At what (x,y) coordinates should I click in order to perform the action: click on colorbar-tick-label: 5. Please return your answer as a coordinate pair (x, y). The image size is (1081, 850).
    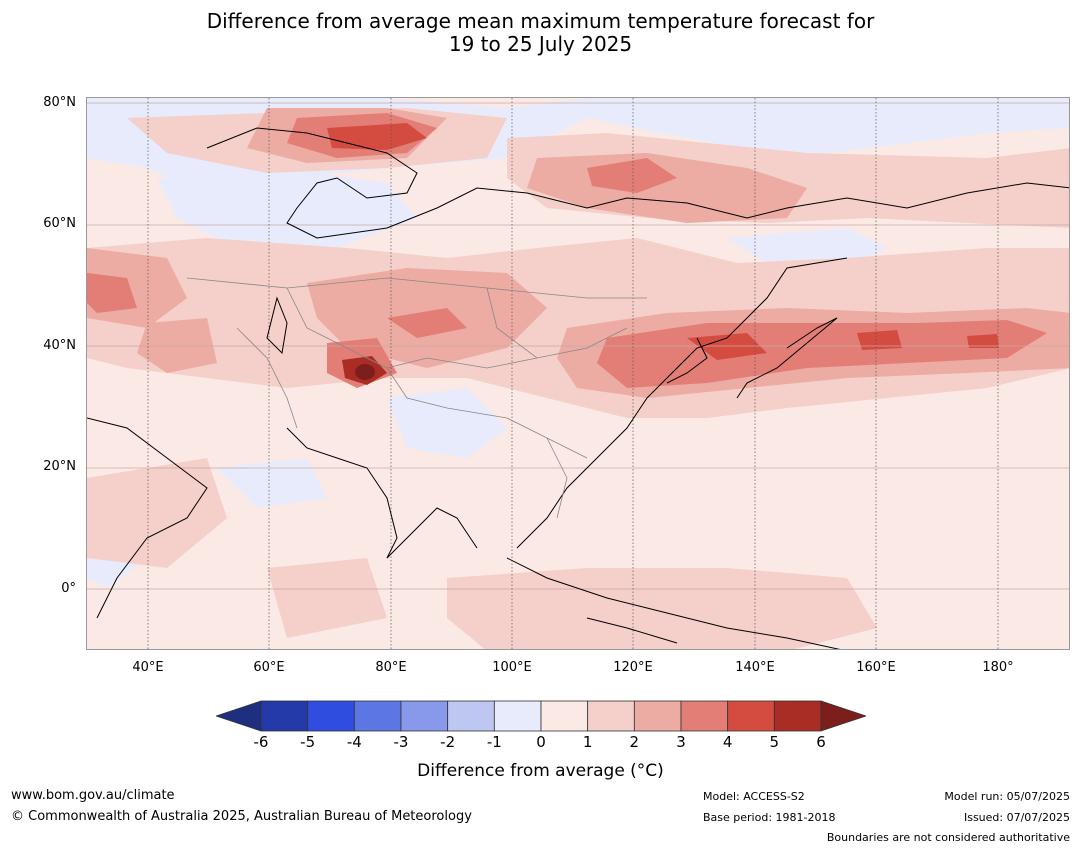
    Looking at the image, I should click on (774, 742).